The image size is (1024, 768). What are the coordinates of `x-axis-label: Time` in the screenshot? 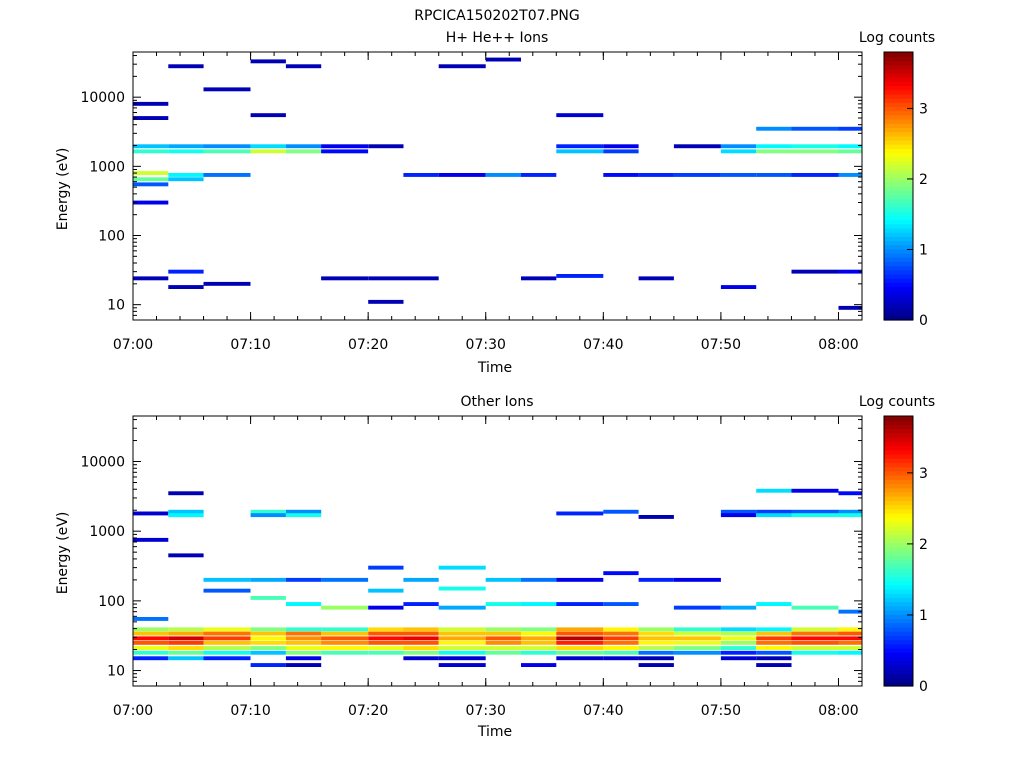 It's located at (494, 732).